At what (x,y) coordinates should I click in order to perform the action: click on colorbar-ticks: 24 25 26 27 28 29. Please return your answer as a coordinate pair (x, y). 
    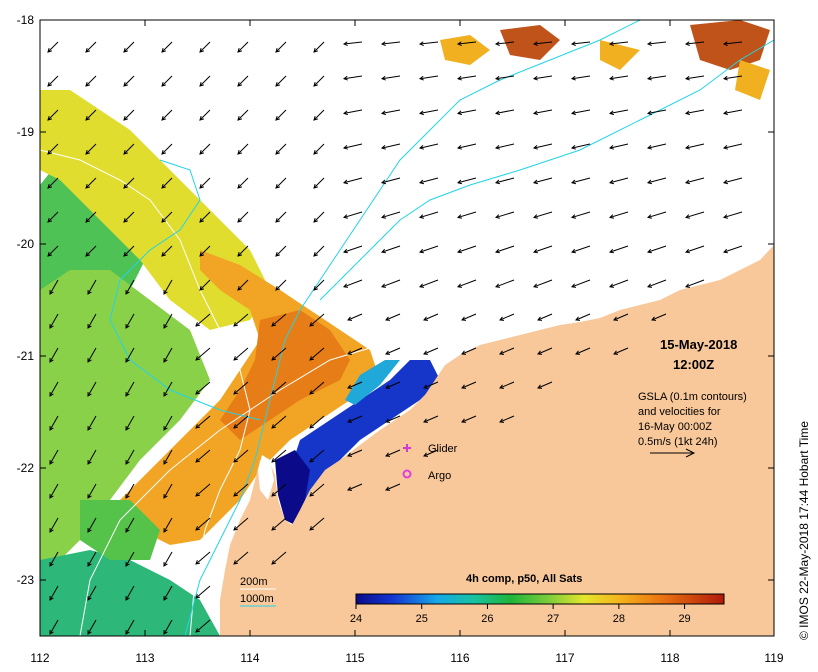
    Looking at the image, I should click on (520, 614).